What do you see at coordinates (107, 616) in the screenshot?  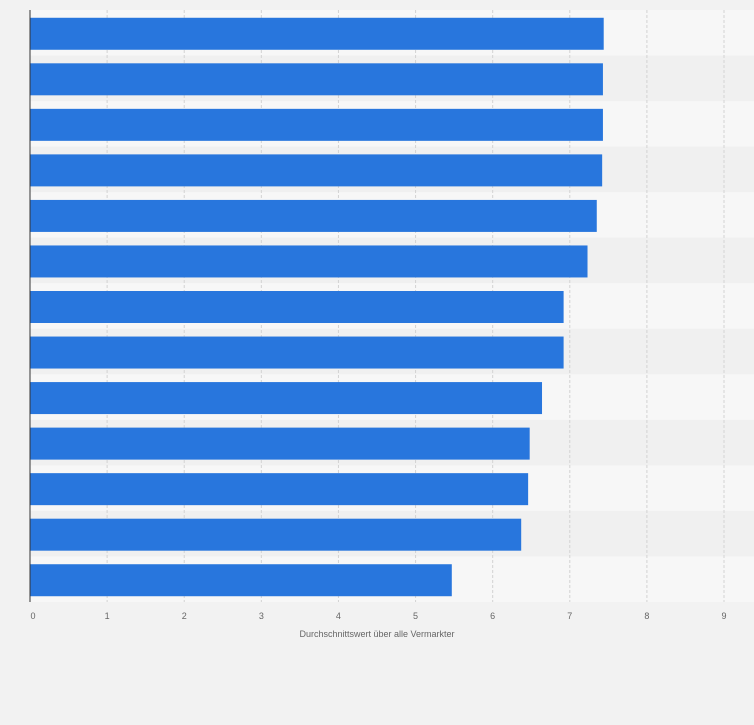 I see `x-tick-label: 1` at bounding box center [107, 616].